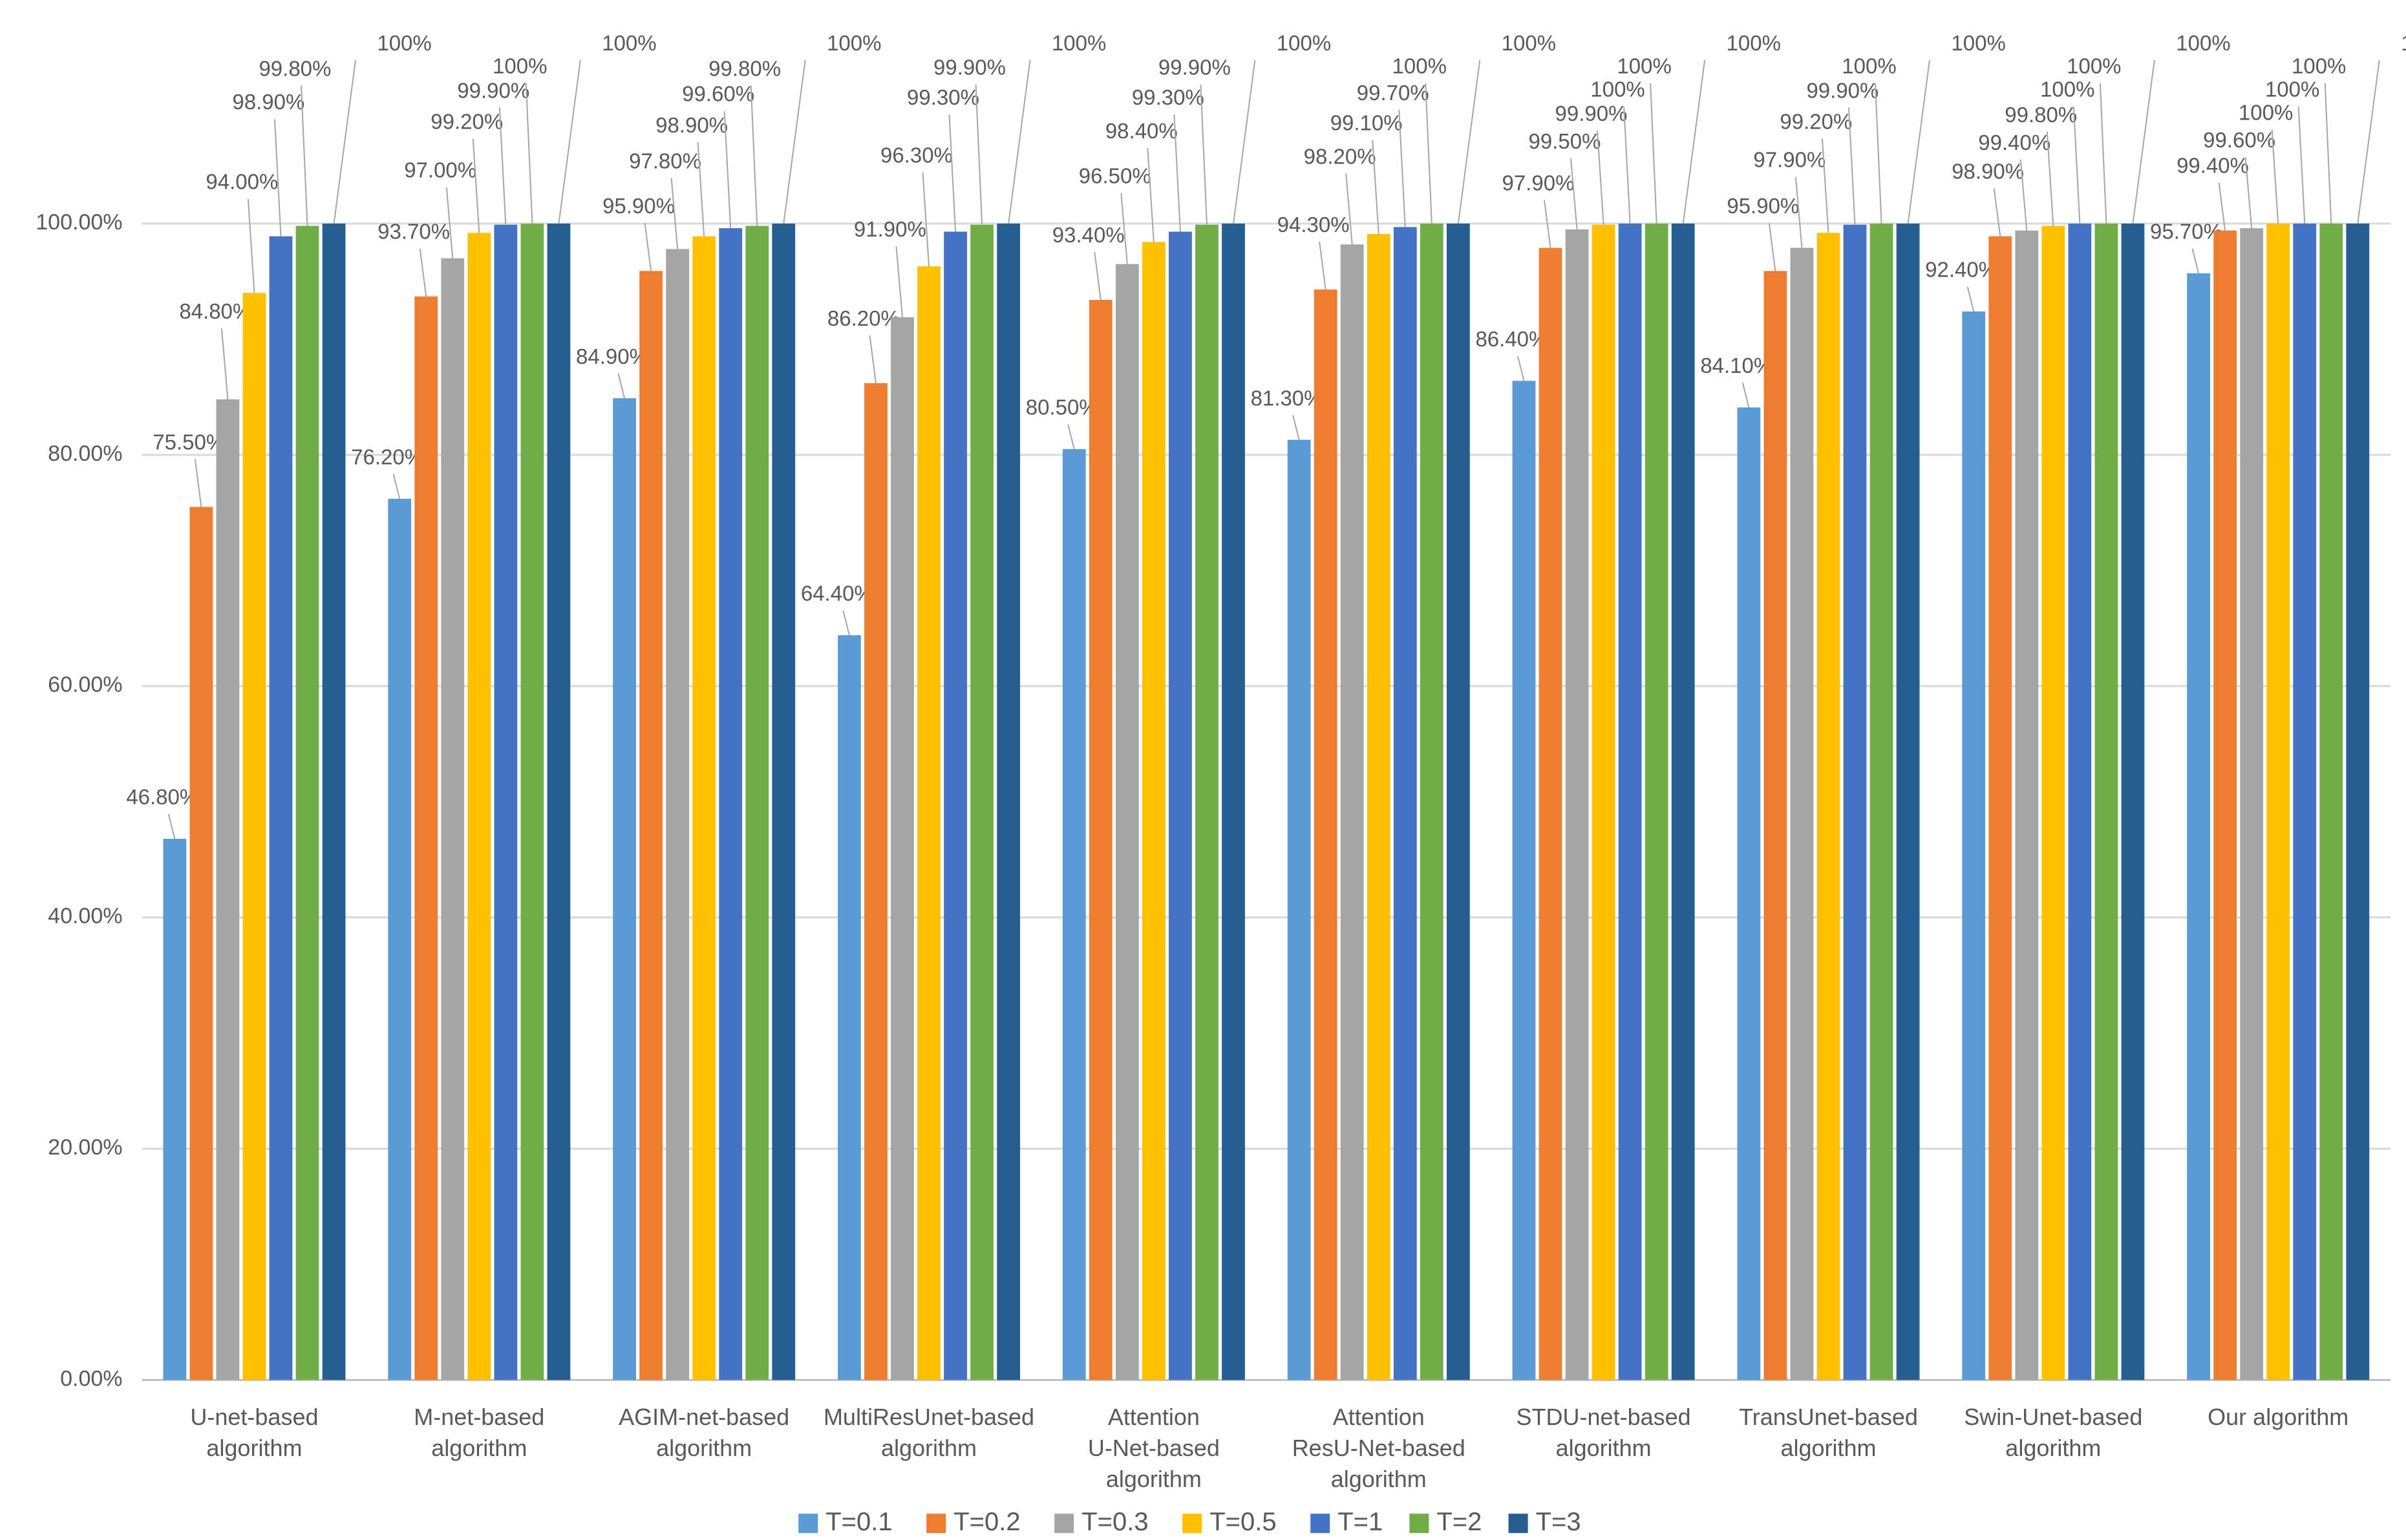  Describe the element at coordinates (268, 102) in the screenshot. I see `data-label: 98.90%` at that location.